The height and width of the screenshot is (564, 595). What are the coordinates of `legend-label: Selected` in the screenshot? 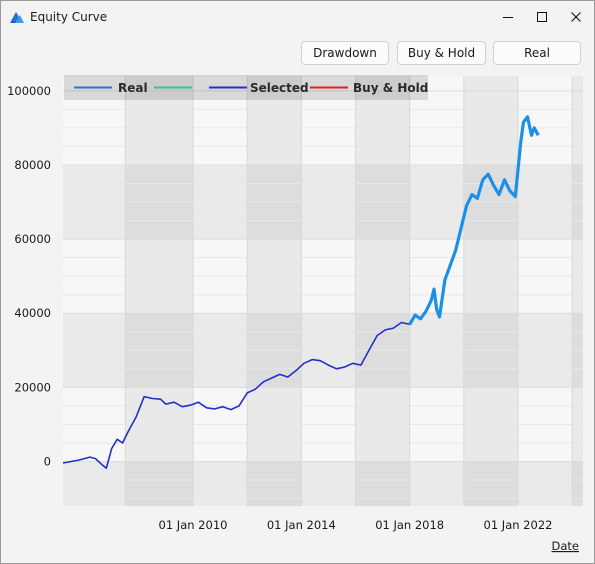 It's located at (279, 88).